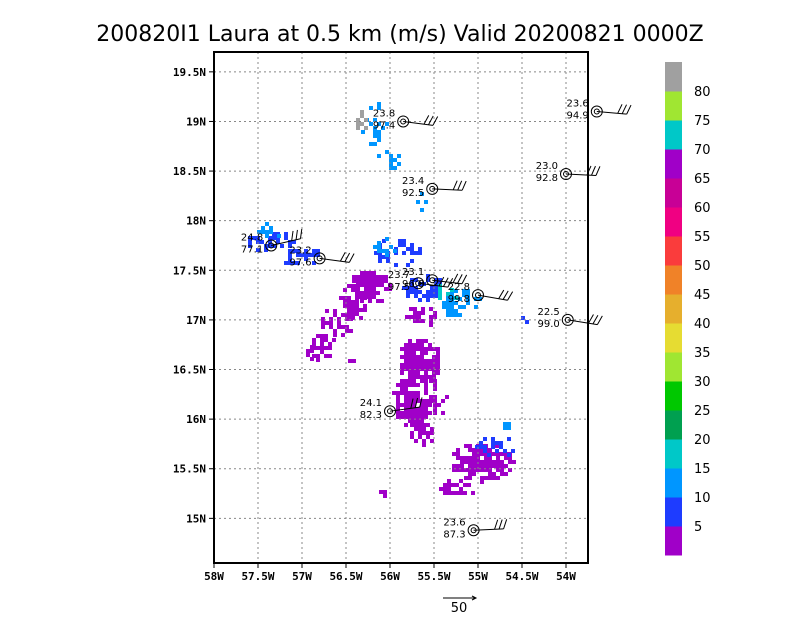 The height and width of the screenshot is (618, 800). Describe the element at coordinates (459, 608) in the screenshot. I see `reference-vector-label: 50` at that location.